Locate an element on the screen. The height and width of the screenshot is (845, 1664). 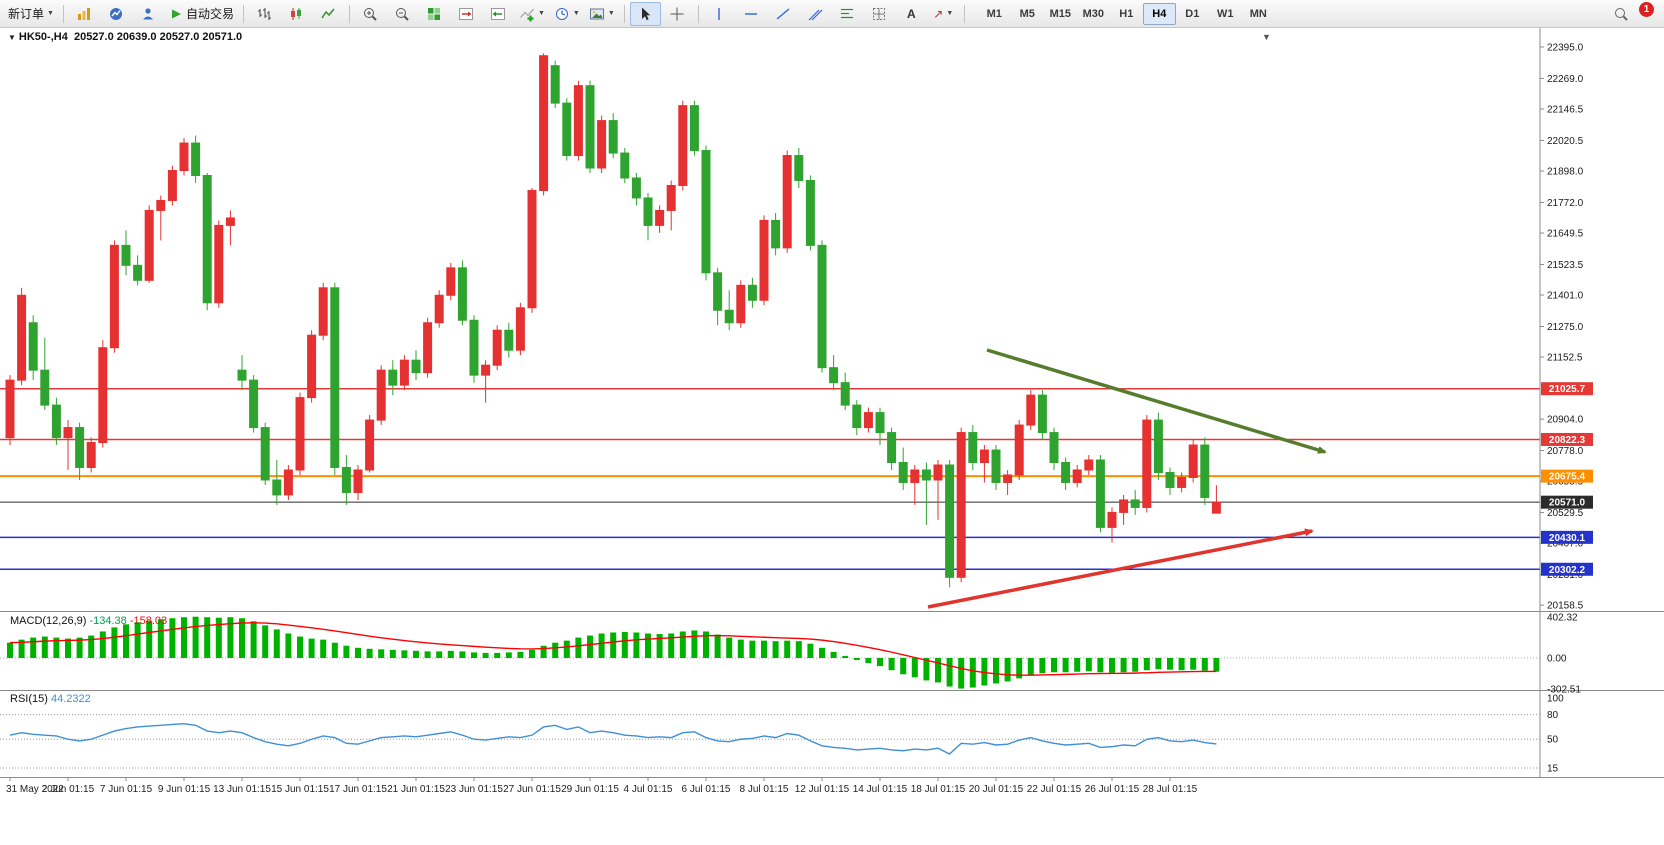
svg-text: 100 is located at coordinates (1555, 699).